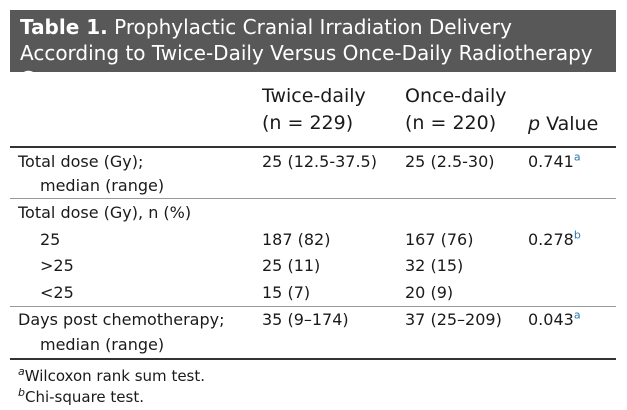 The image size is (627, 410). What do you see at coordinates (57, 265) in the screenshot?
I see `row-label: >25` at bounding box center [57, 265].